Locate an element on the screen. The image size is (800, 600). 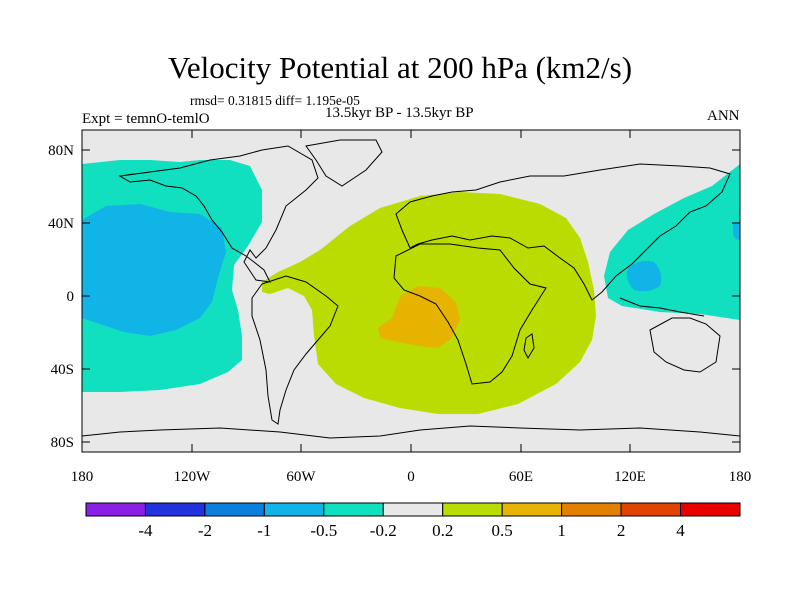
lon-labels: 180 120W 60W 0 60E 120E 180 is located at coordinates (411, 477).